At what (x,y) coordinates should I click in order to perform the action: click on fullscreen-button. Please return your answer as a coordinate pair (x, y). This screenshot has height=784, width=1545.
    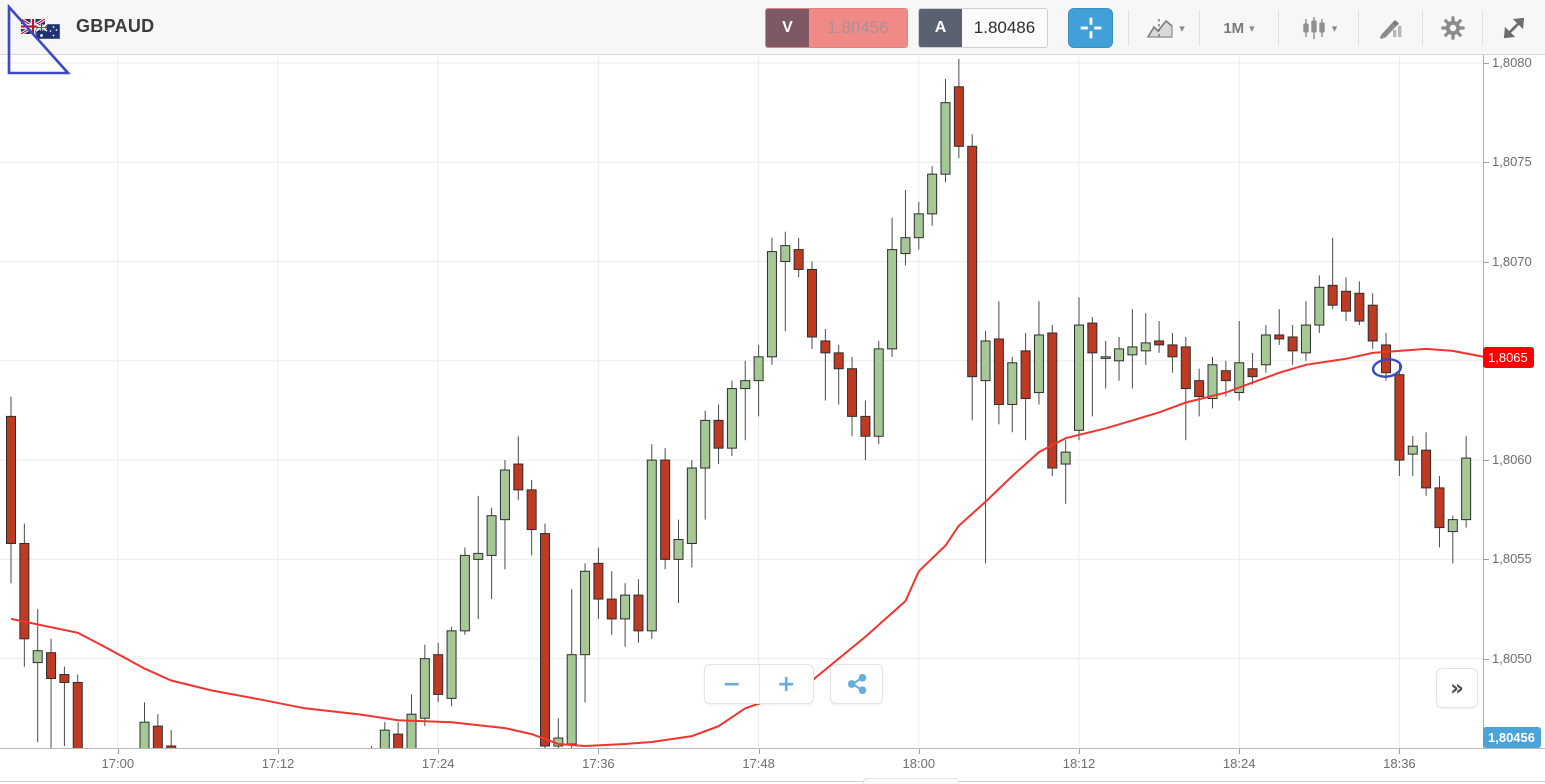
    Looking at the image, I should click on (1514, 28).